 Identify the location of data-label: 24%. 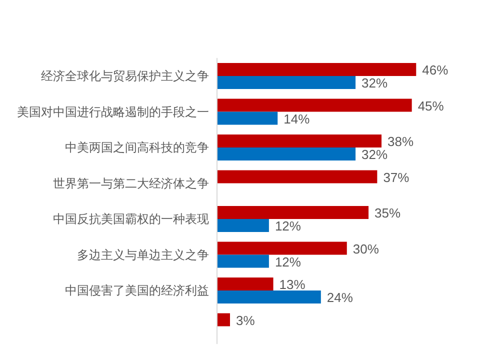
(340, 298).